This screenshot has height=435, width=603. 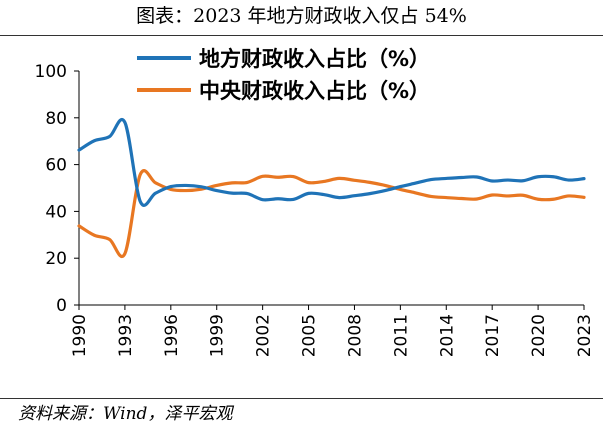 I want to click on legend-item-local: 地方财政收入占比（%）, so click(x=283, y=59).